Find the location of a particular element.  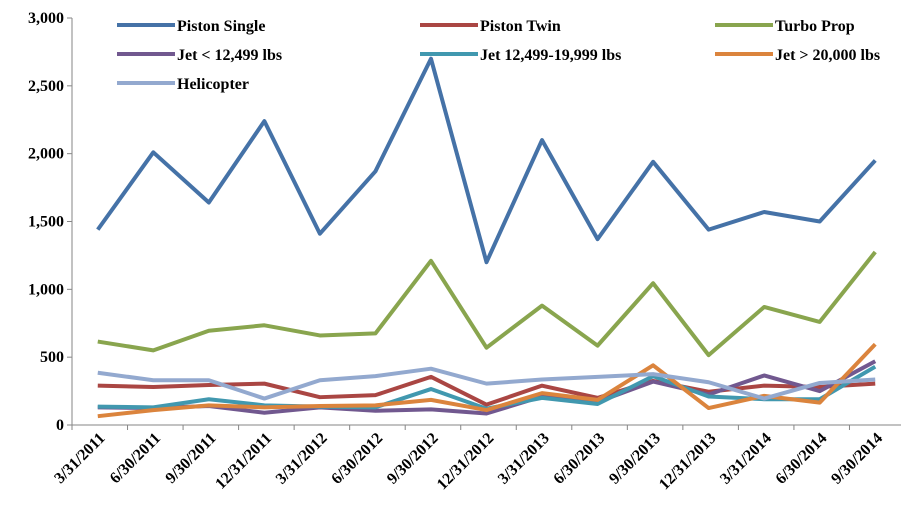

x-tick-label: 6/30/2011 is located at coordinates (135, 458).